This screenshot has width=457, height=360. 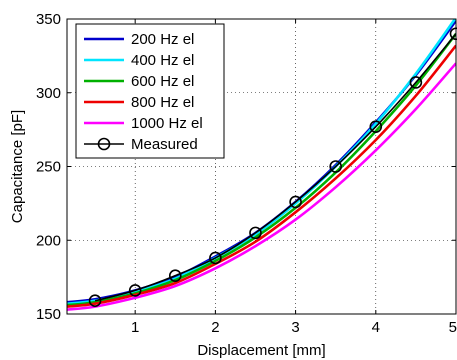 What do you see at coordinates (162, 60) in the screenshot?
I see `legend-label: 400 Hz el` at bounding box center [162, 60].